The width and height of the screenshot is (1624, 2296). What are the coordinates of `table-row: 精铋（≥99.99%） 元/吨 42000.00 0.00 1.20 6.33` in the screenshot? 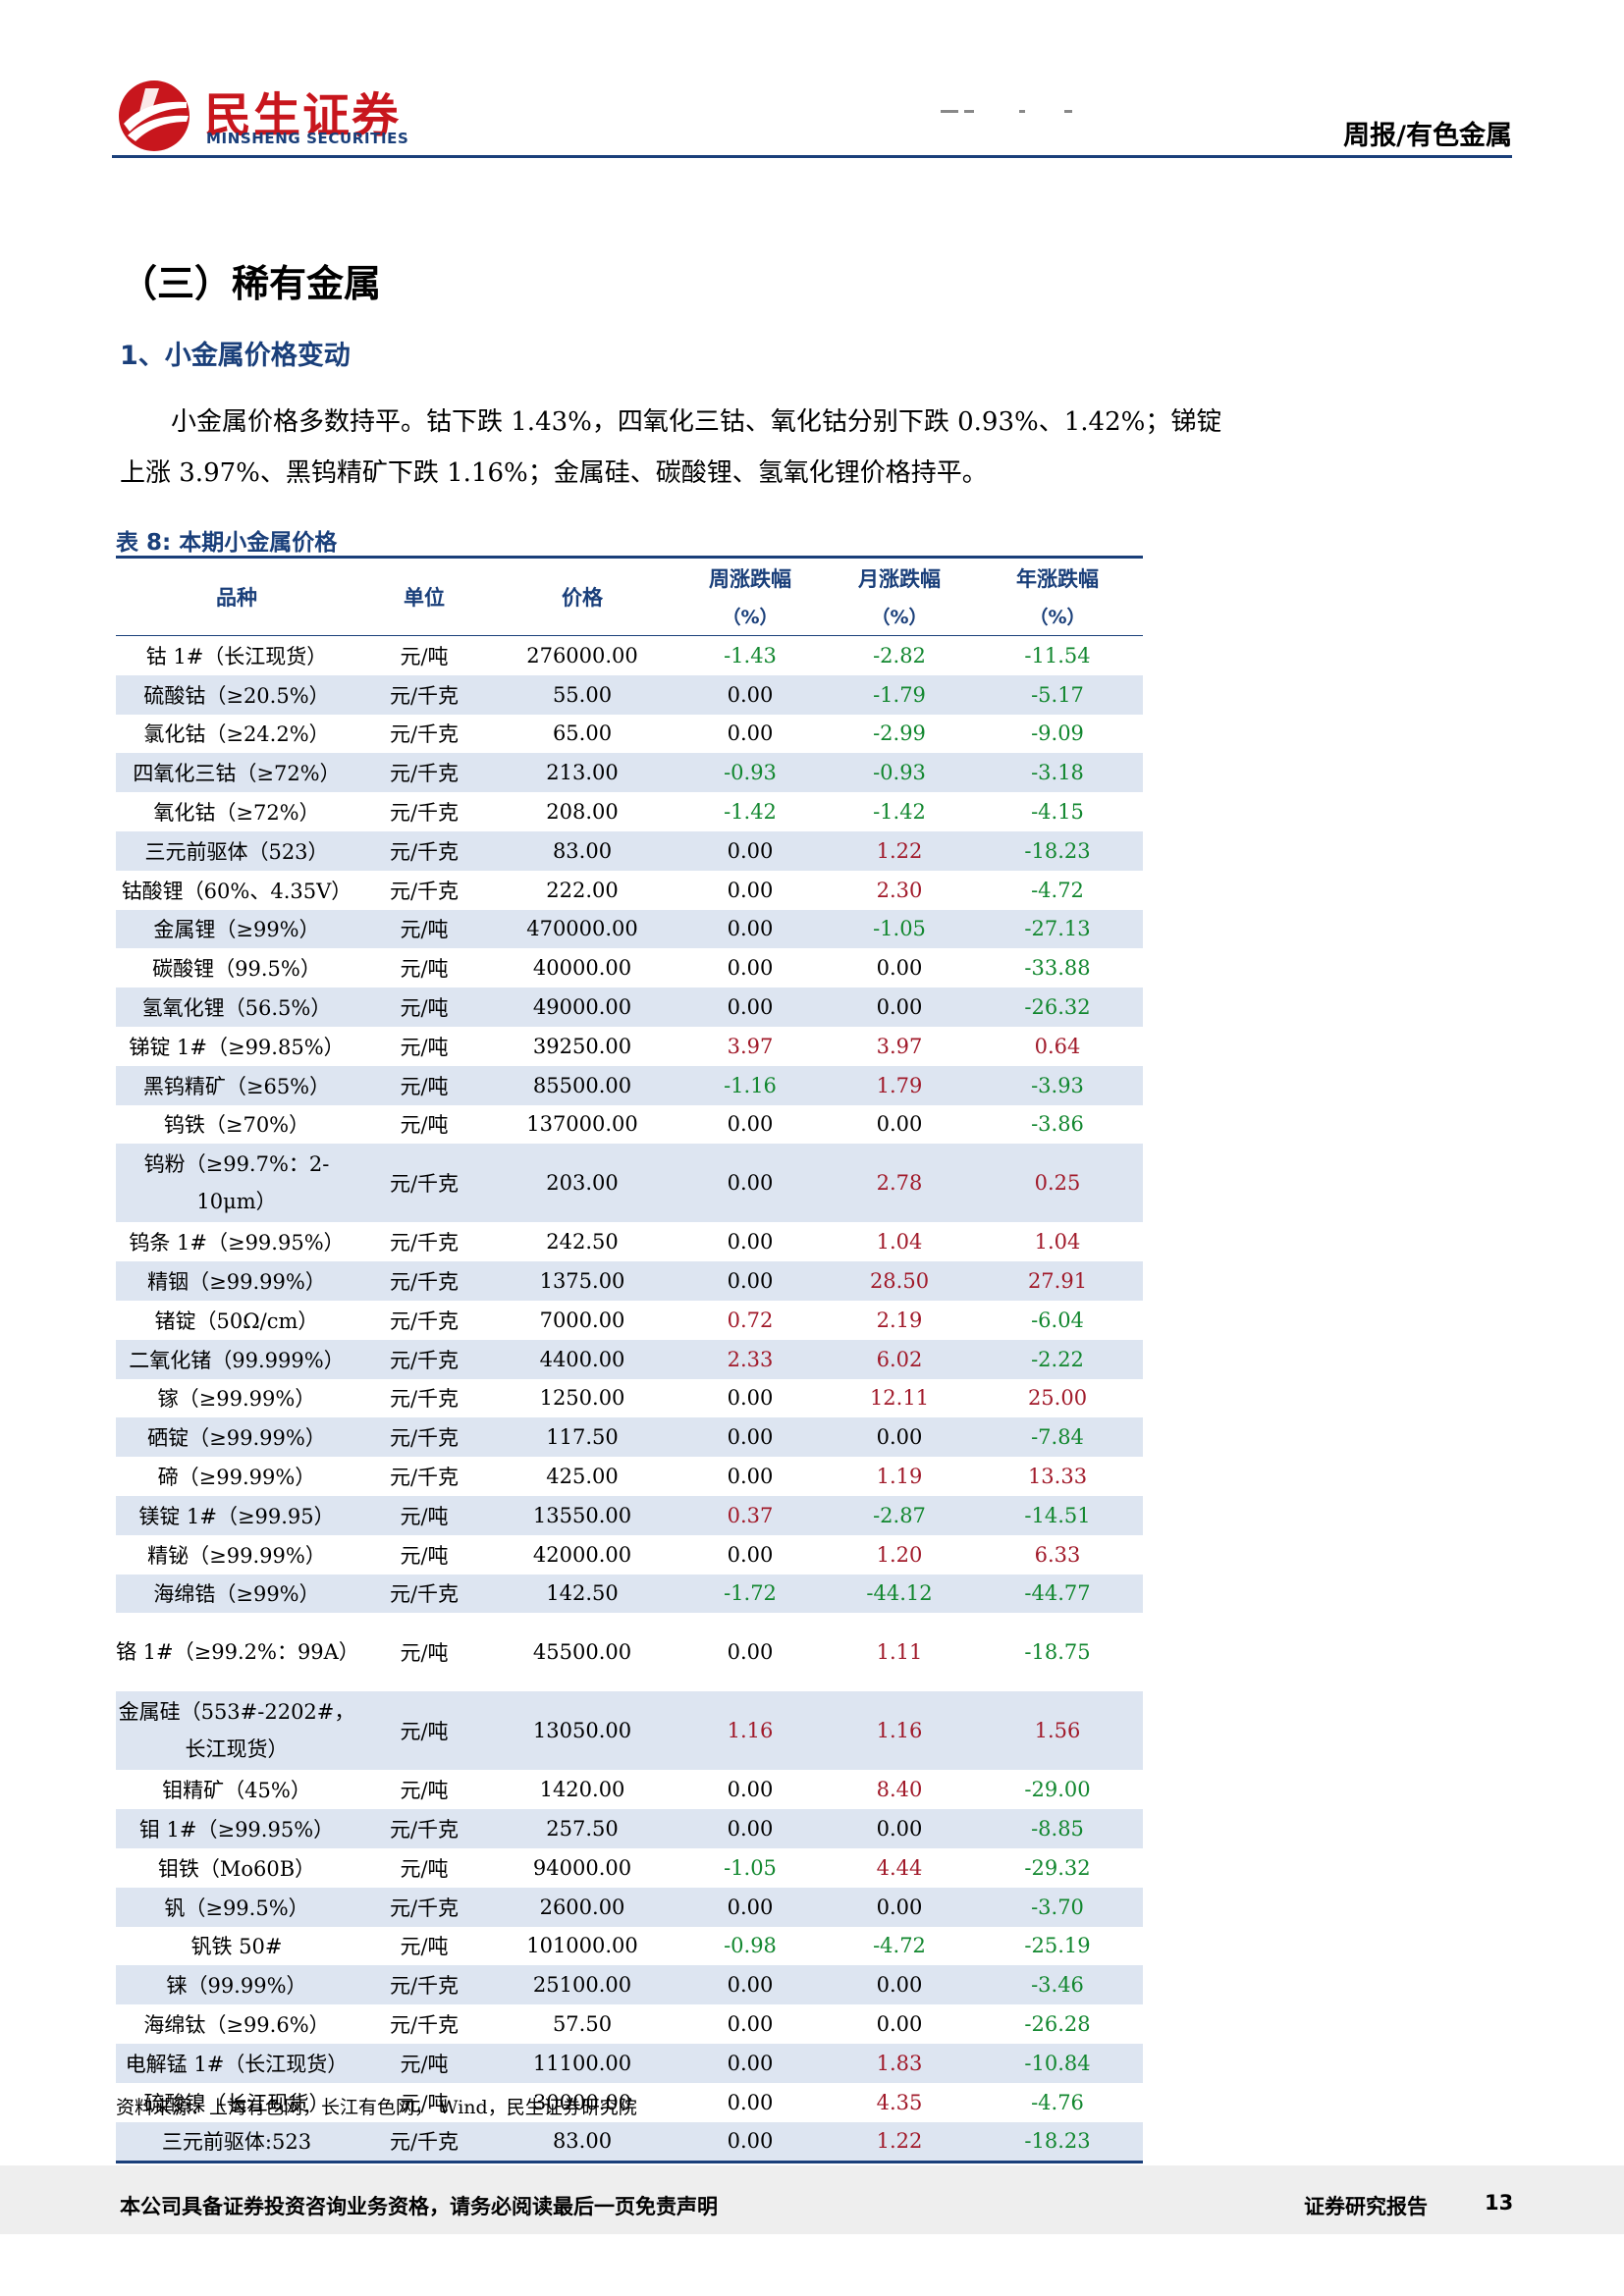 It's located at (629, 1555).